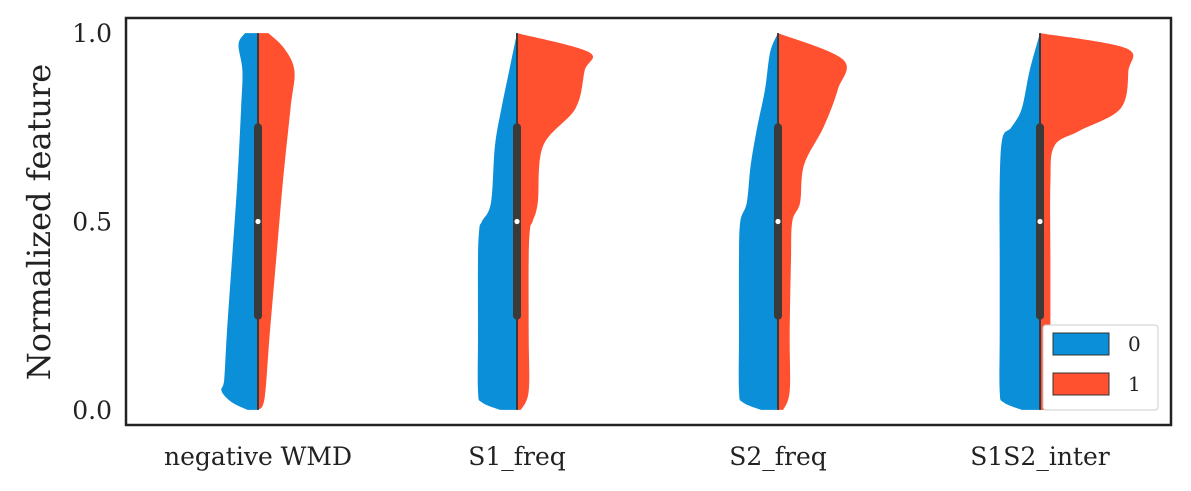 The image size is (1191, 491). Describe the element at coordinates (92, 410) in the screenshot. I see `y-tick-label: 0.0` at that location.